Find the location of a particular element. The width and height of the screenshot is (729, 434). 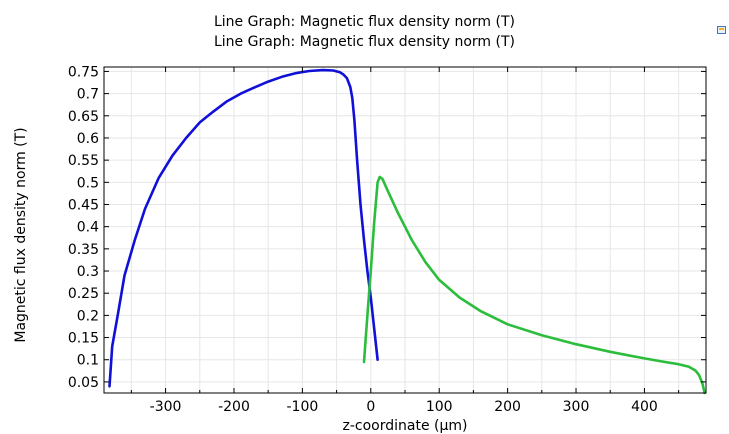

x-tick-label: 400 is located at coordinates (644, 407).